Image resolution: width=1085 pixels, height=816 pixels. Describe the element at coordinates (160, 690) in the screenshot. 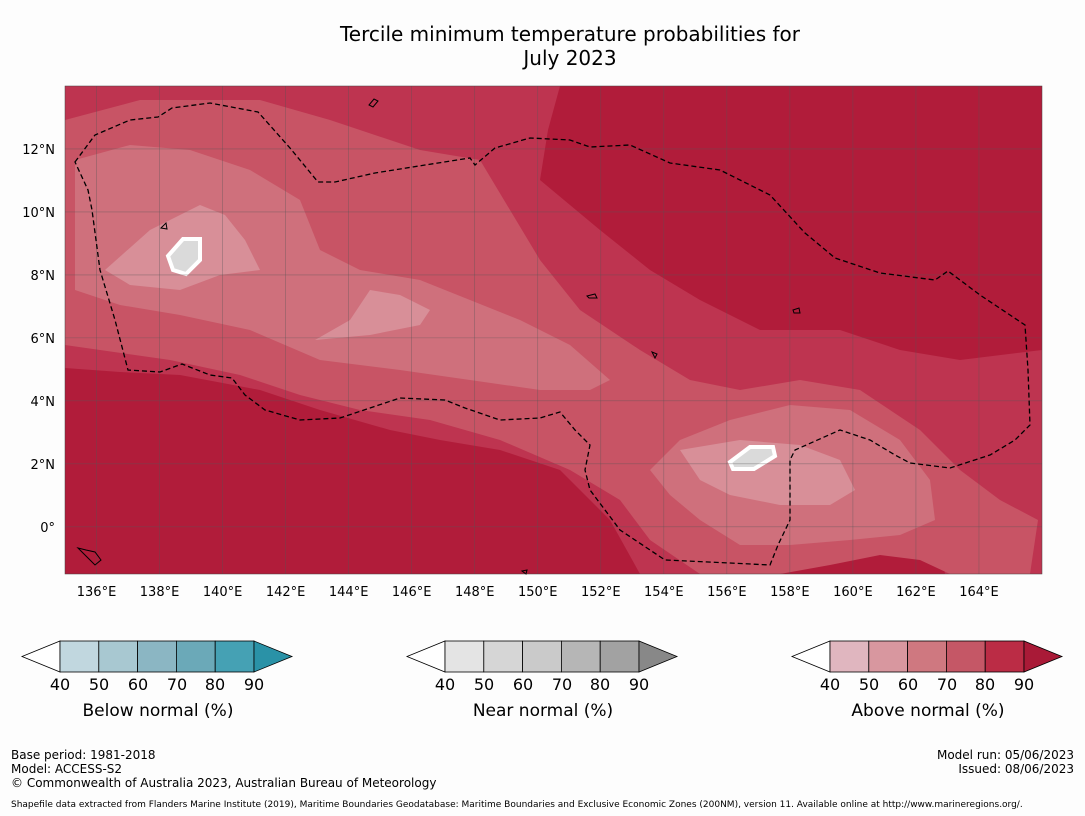

I see `legend-below-normal: 40 50 60 70 80 90 Below normal (%)` at that location.